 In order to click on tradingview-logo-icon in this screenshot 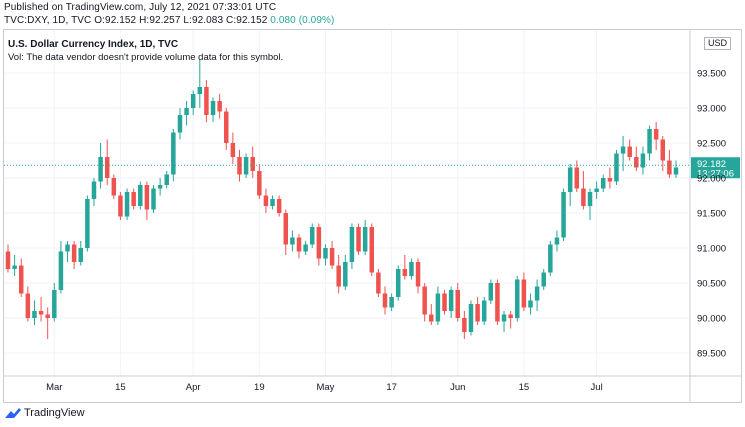, I will do `click(13, 413)`.